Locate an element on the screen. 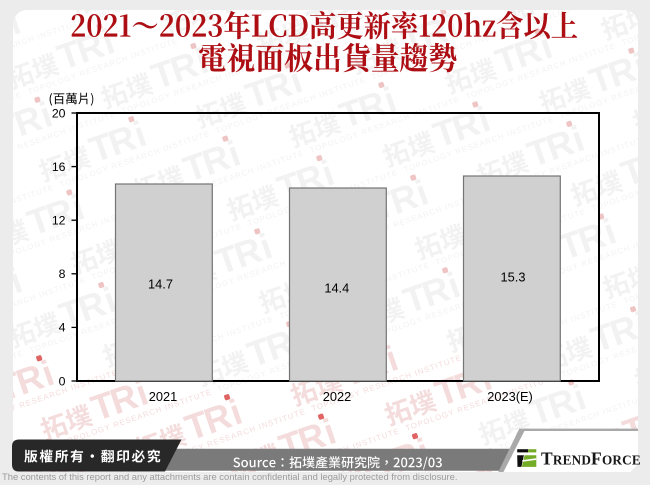 This screenshot has width=650, height=485. svg-text: 2021 is located at coordinates (163, 396).